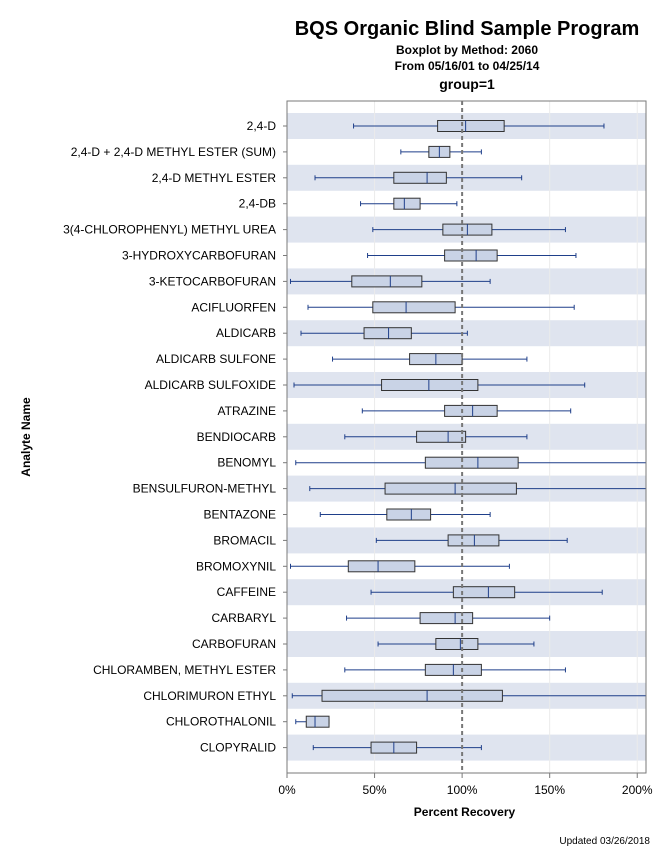  Describe the element at coordinates (247, 411) in the screenshot. I see `analyte-label: ATRAZINE` at that location.